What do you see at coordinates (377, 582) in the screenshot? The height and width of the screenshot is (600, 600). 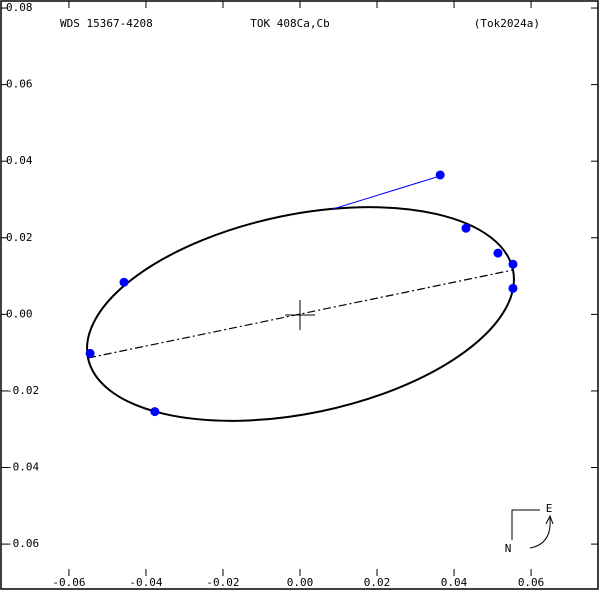 I see `x-tick-label: 0.02` at bounding box center [377, 582].